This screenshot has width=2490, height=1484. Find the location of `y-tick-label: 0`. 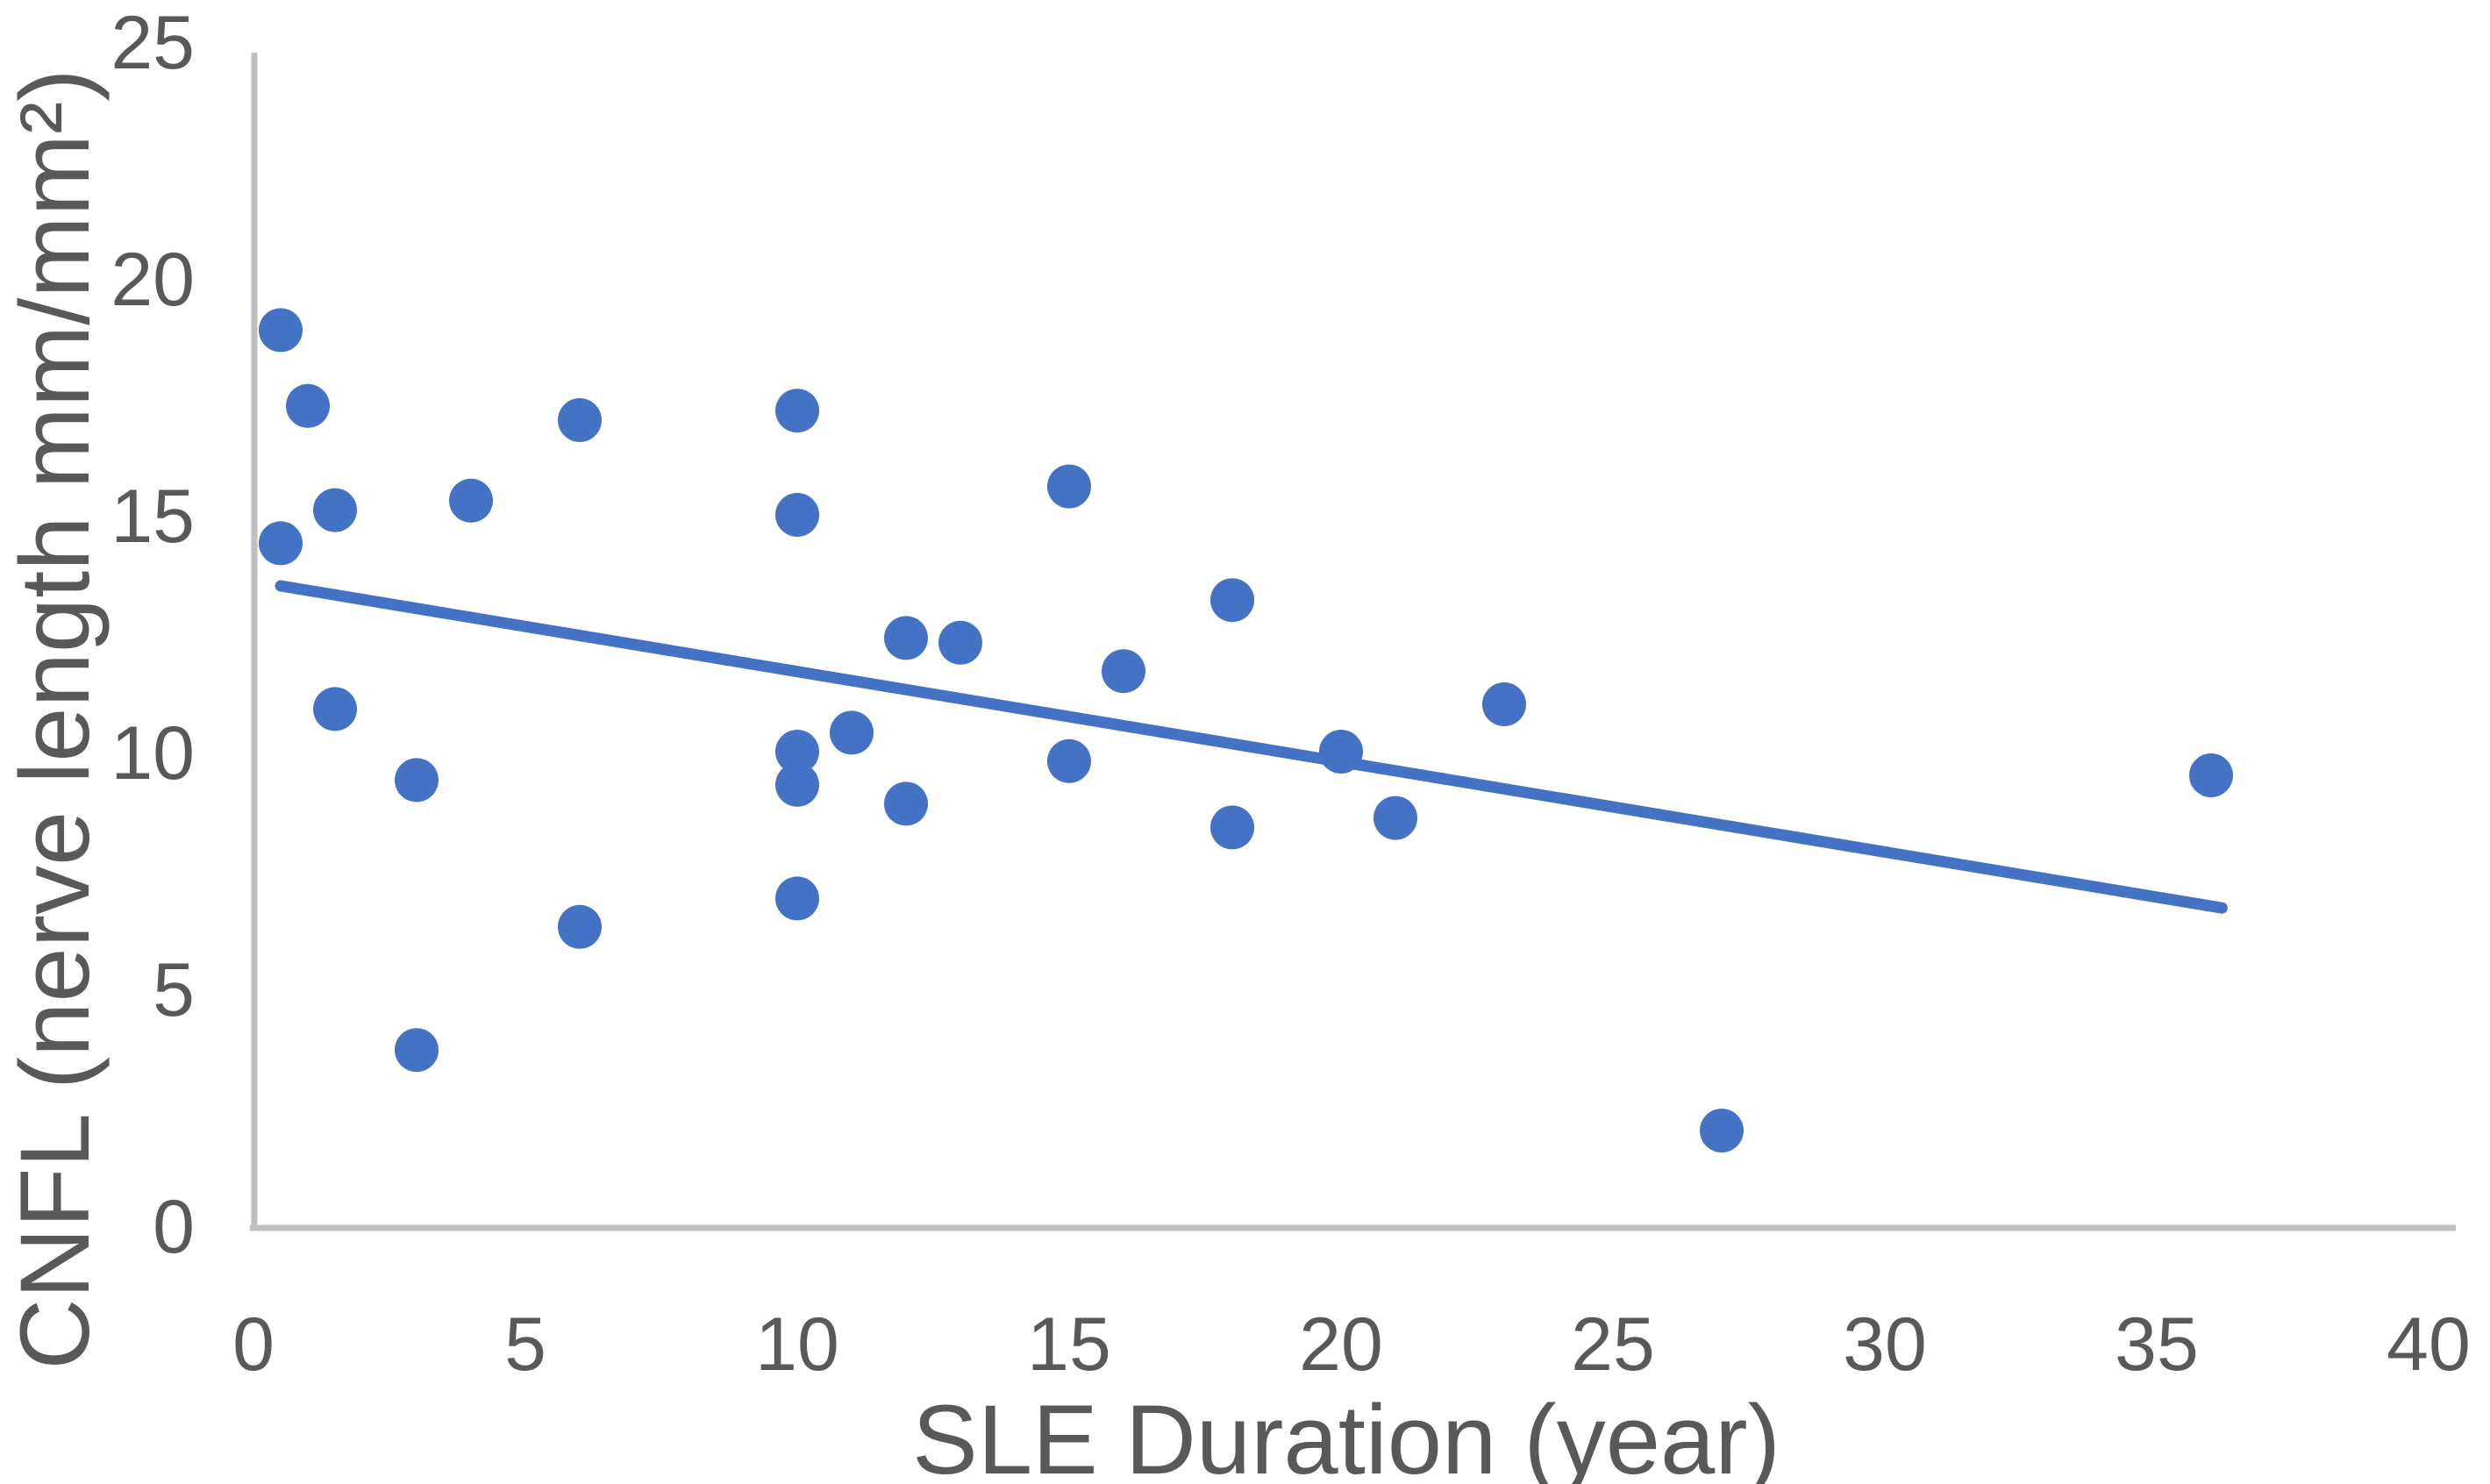

y-tick-label: 0 is located at coordinates (174, 1227).